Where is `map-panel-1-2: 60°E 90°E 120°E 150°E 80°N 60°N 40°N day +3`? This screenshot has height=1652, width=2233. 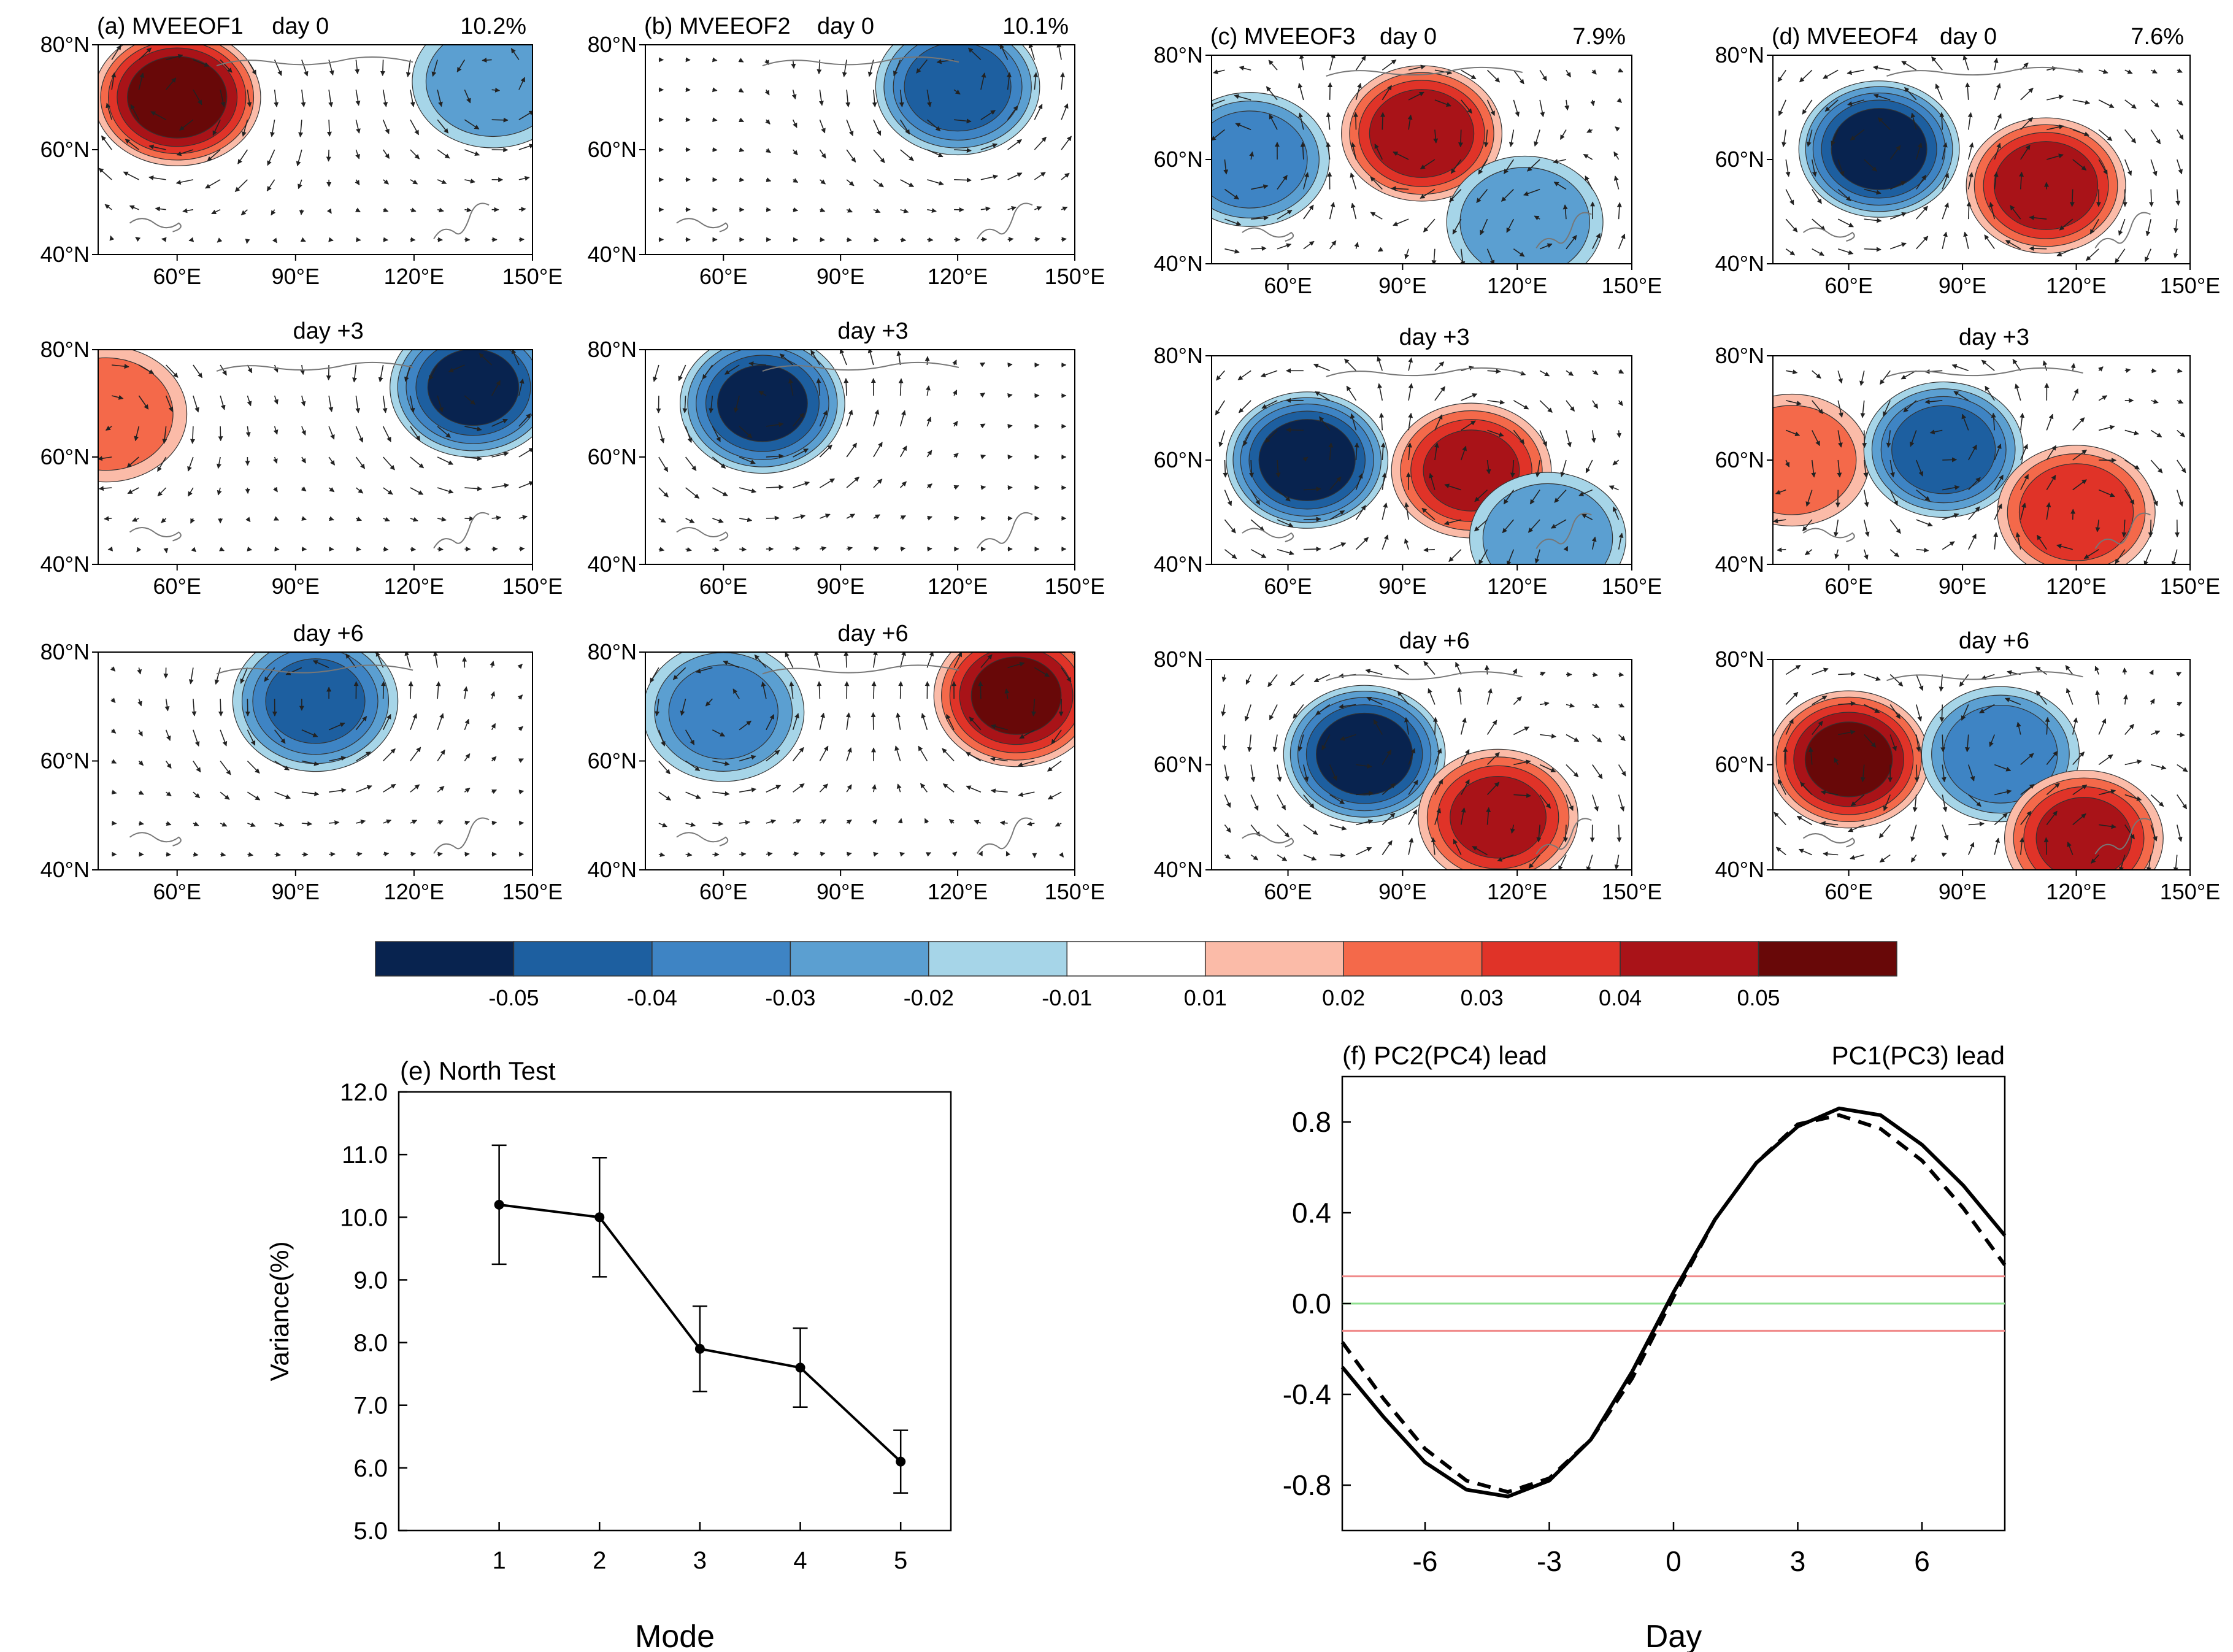 map-panel-1-2: 60°E 90°E 120°E 150°E 80°N 60°N 40°N day +3 is located at coordinates (302, 458).